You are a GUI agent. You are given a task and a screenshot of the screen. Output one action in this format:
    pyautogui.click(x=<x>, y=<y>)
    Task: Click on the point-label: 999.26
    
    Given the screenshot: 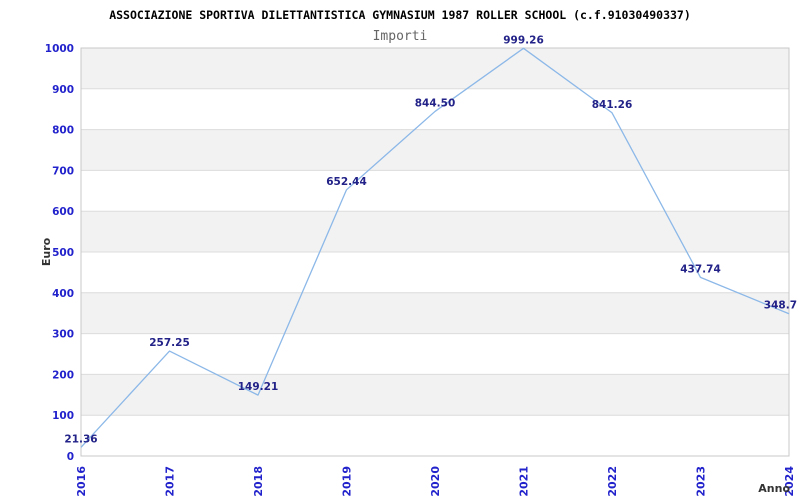 What is the action you would take?
    pyautogui.click(x=523, y=40)
    